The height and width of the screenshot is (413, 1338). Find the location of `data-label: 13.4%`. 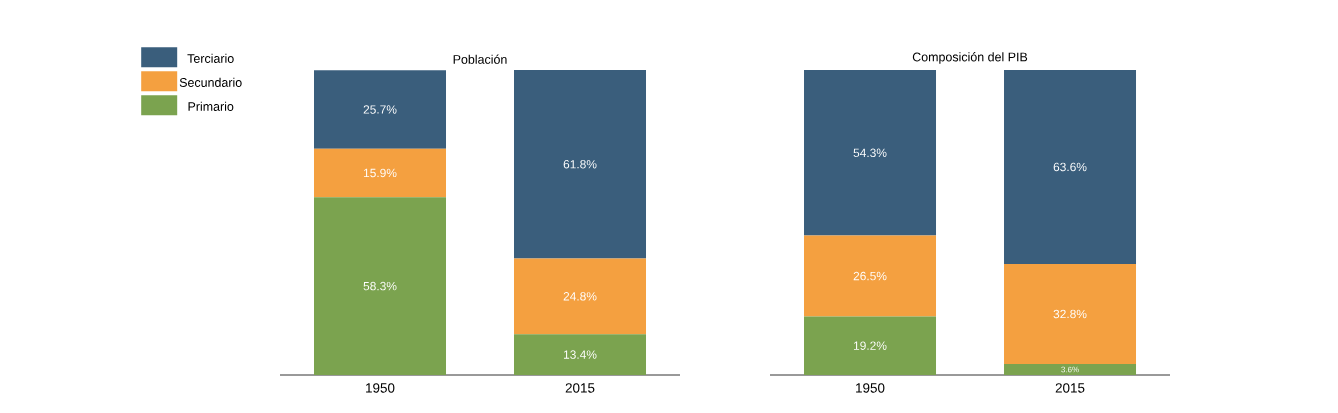

data-label: 13.4% is located at coordinates (580, 354).